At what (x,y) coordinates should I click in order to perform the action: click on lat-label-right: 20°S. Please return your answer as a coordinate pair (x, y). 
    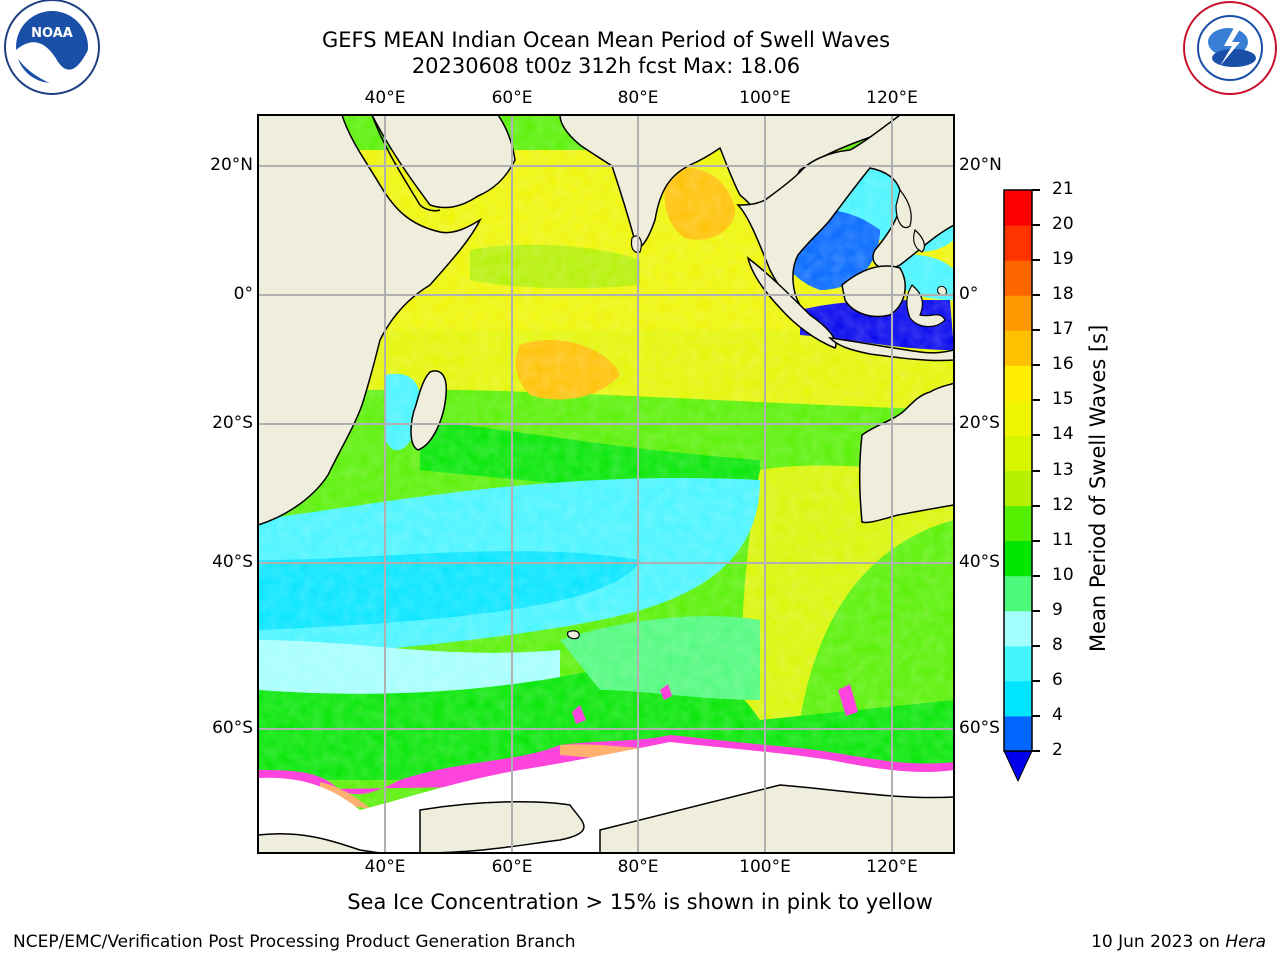
    Looking at the image, I should click on (979, 423).